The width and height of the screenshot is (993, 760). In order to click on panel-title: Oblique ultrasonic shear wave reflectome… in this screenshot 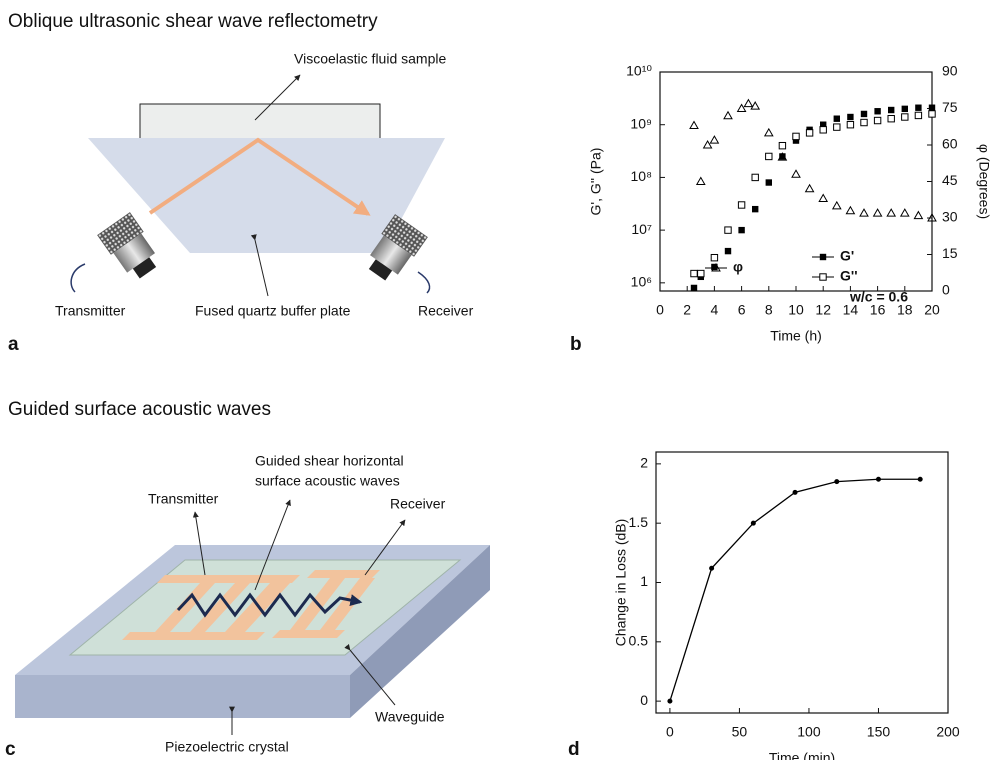, I will do `click(193, 21)`.